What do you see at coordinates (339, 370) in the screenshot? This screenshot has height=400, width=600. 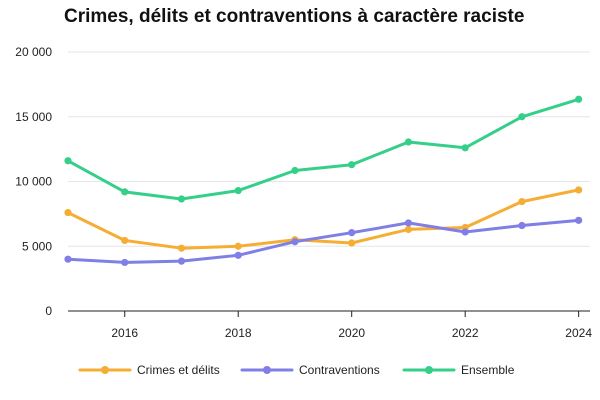 I see `legend-label: Contraventions` at bounding box center [339, 370].